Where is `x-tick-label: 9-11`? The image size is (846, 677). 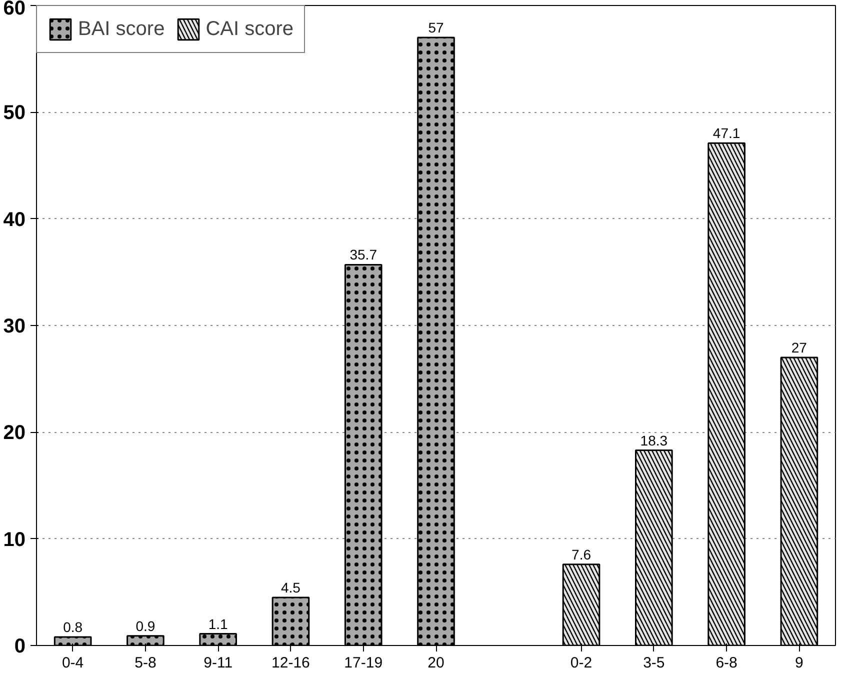 x-tick-label: 9-11 is located at coordinates (218, 663).